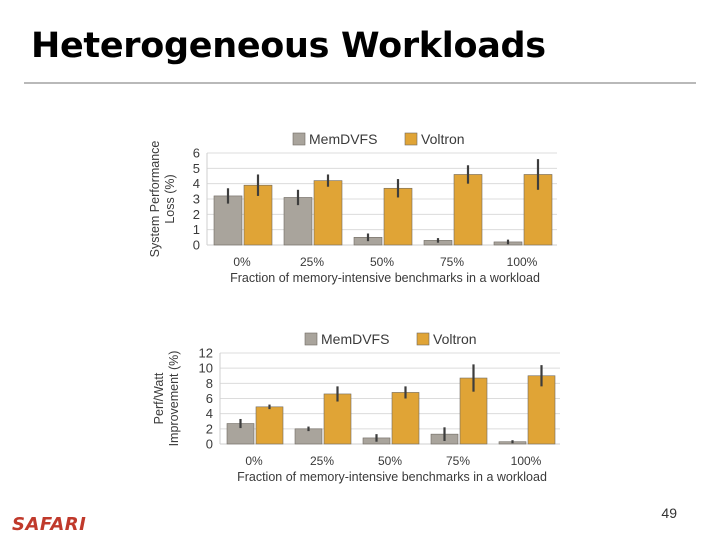  I want to click on title-divider, so click(360, 83).